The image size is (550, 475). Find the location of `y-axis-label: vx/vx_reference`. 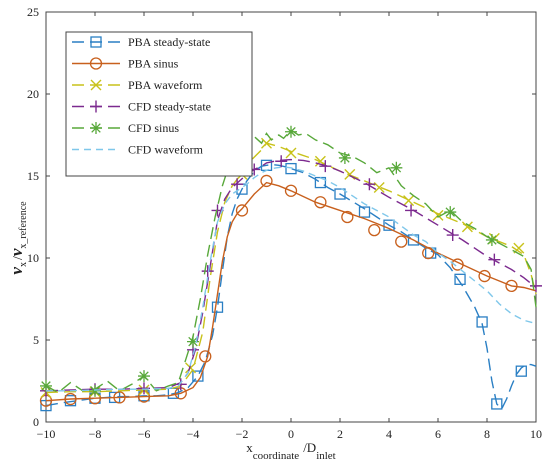

y-axis-label: vx/vx_reference is located at coordinates (18, 238).